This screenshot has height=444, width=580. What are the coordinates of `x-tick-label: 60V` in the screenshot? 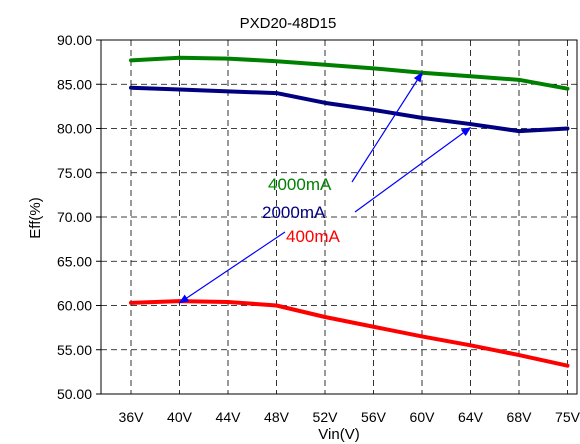 It's located at (423, 417).